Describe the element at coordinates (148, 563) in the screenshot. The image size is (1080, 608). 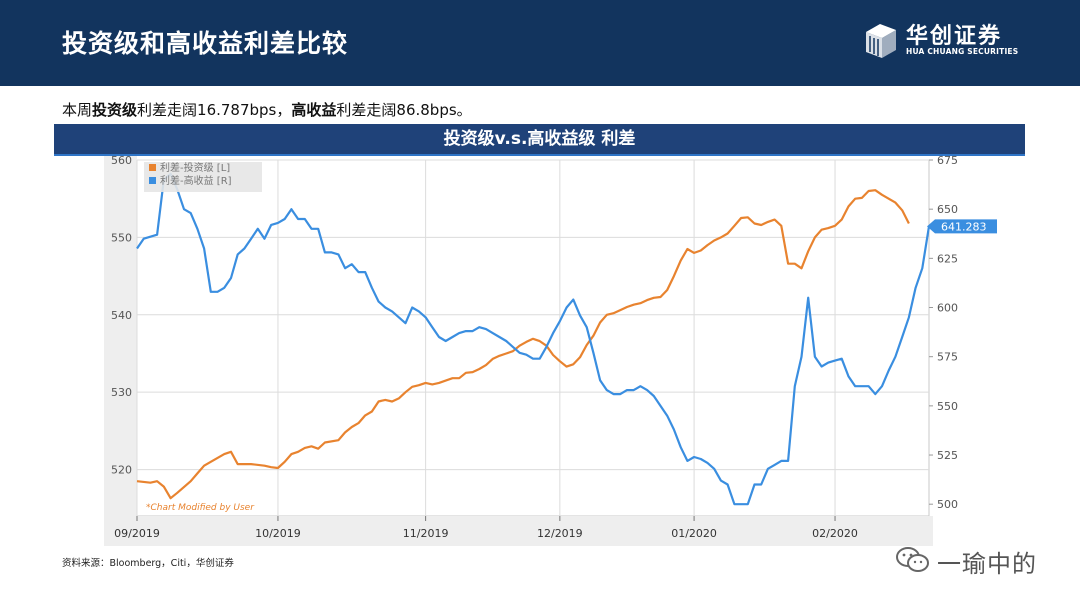
I see `source-note: 资料来源：Bloomberg，Citi，华创证券` at that location.